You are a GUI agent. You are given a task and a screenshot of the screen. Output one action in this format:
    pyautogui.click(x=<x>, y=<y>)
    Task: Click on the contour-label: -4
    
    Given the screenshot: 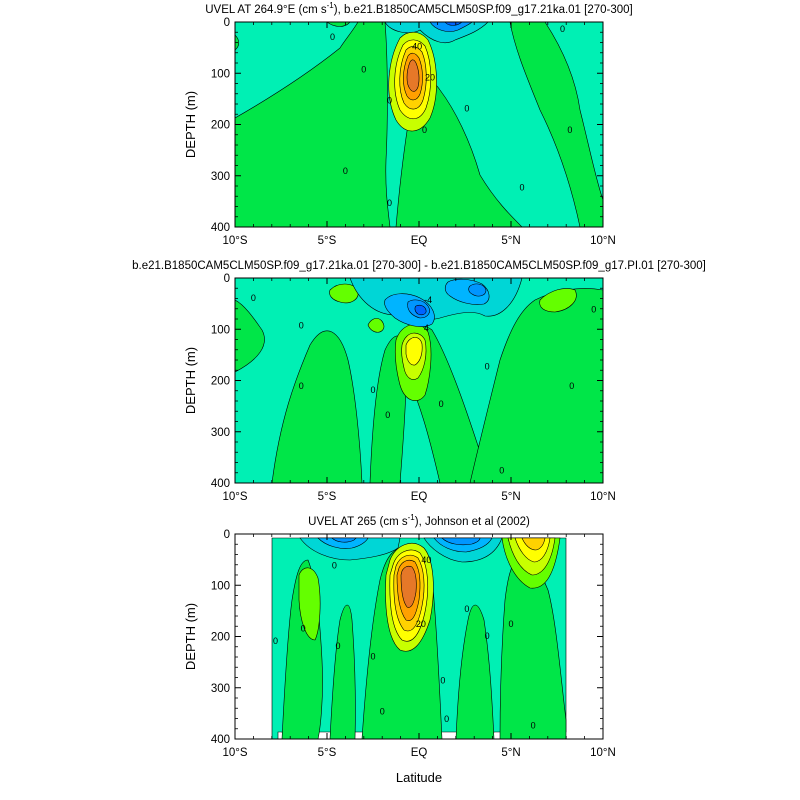 What is the action you would take?
    pyautogui.click(x=428, y=300)
    